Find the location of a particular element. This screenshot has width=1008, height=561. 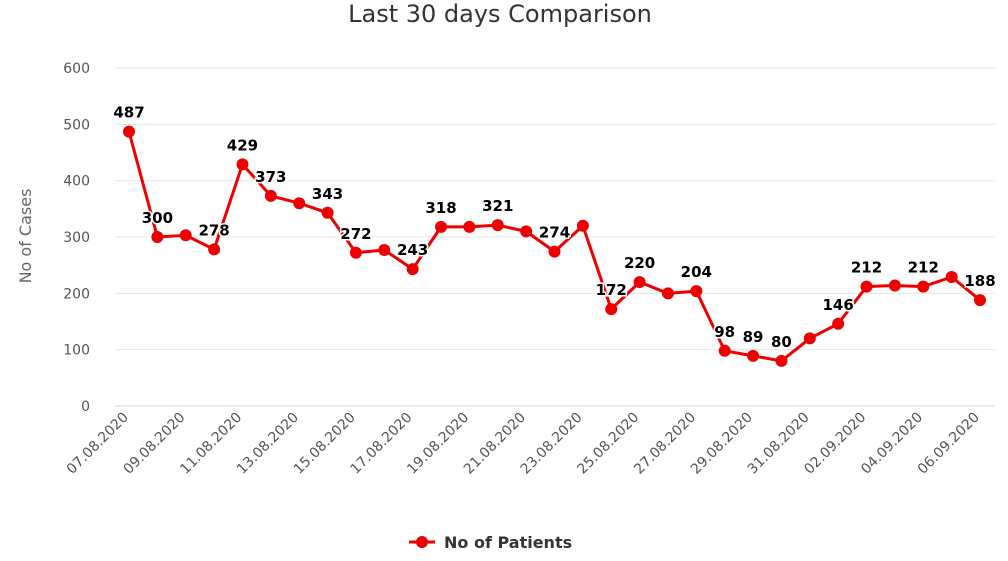

x-tick-label: 06.09.2020 is located at coordinates (949, 444).